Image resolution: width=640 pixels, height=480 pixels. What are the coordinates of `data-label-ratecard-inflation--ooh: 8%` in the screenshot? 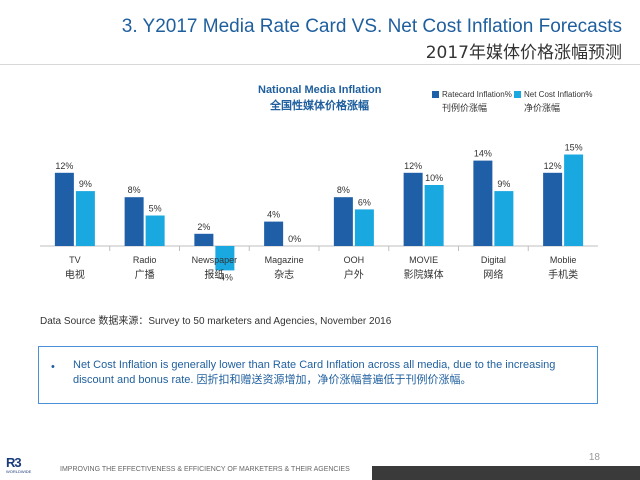 It's located at (343, 190).